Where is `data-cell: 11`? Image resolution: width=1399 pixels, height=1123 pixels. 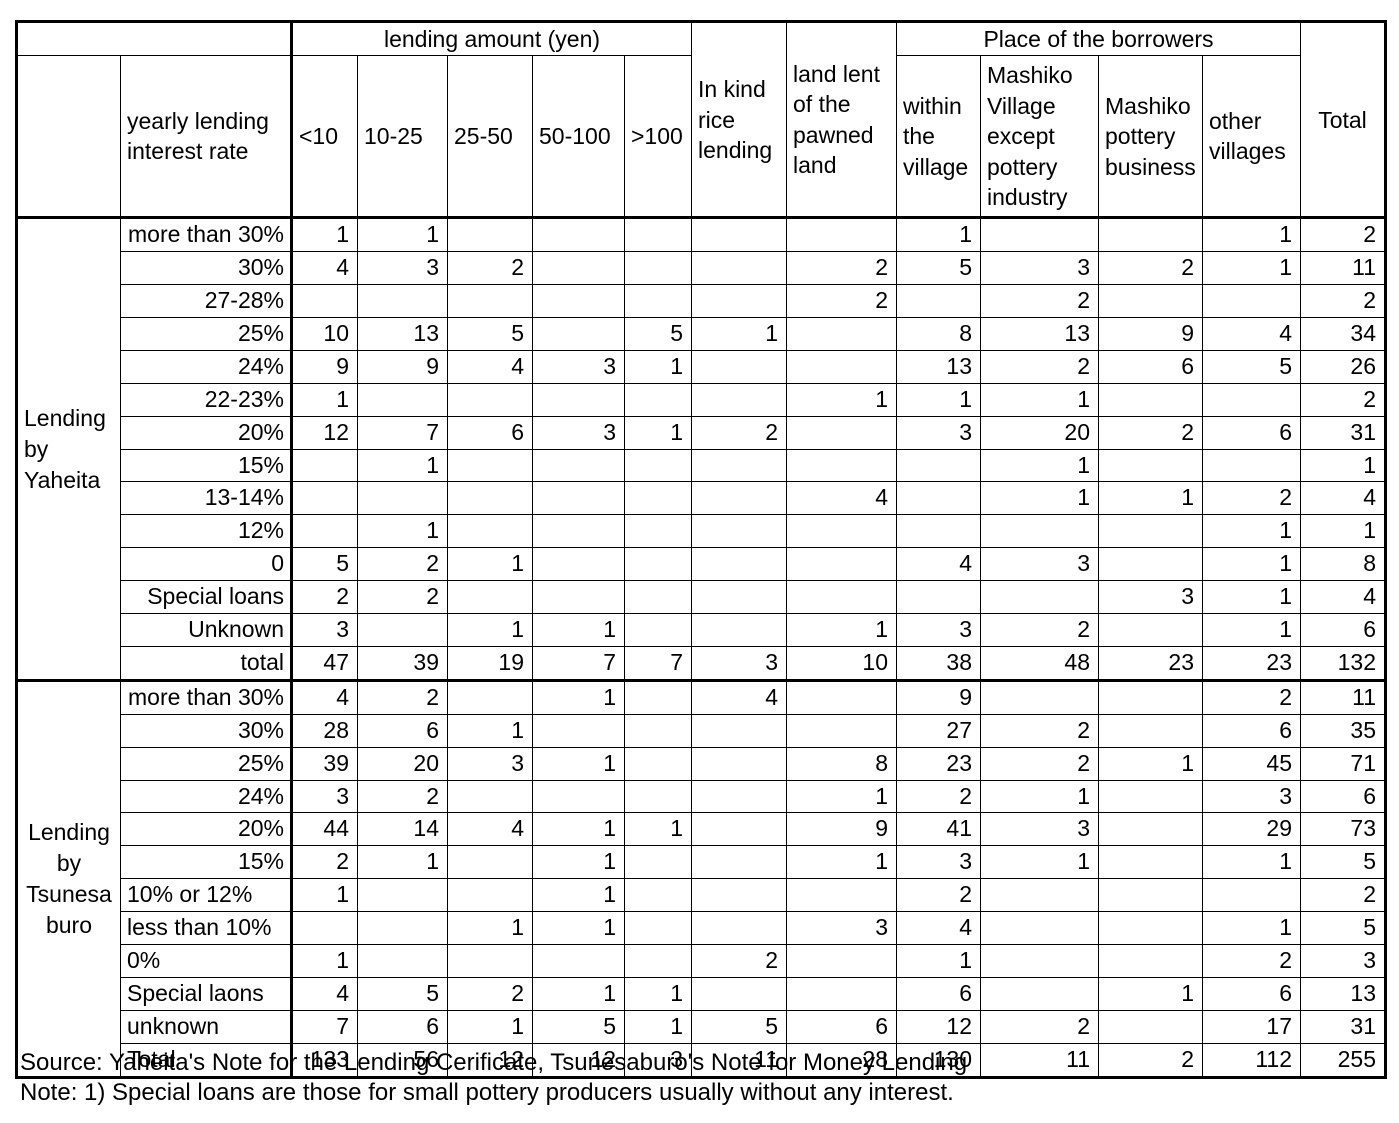 data-cell: 11 is located at coordinates (1343, 268).